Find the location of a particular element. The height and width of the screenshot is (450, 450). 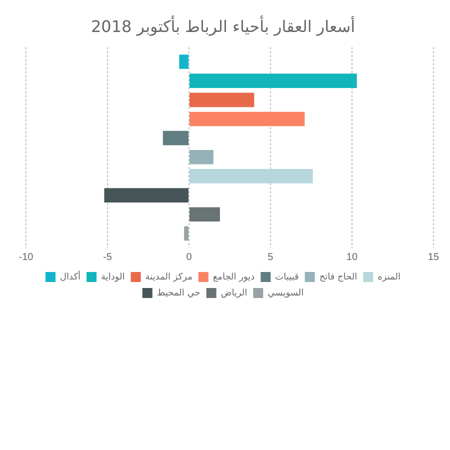

legend-label: مركز المدينة is located at coordinates (169, 277).